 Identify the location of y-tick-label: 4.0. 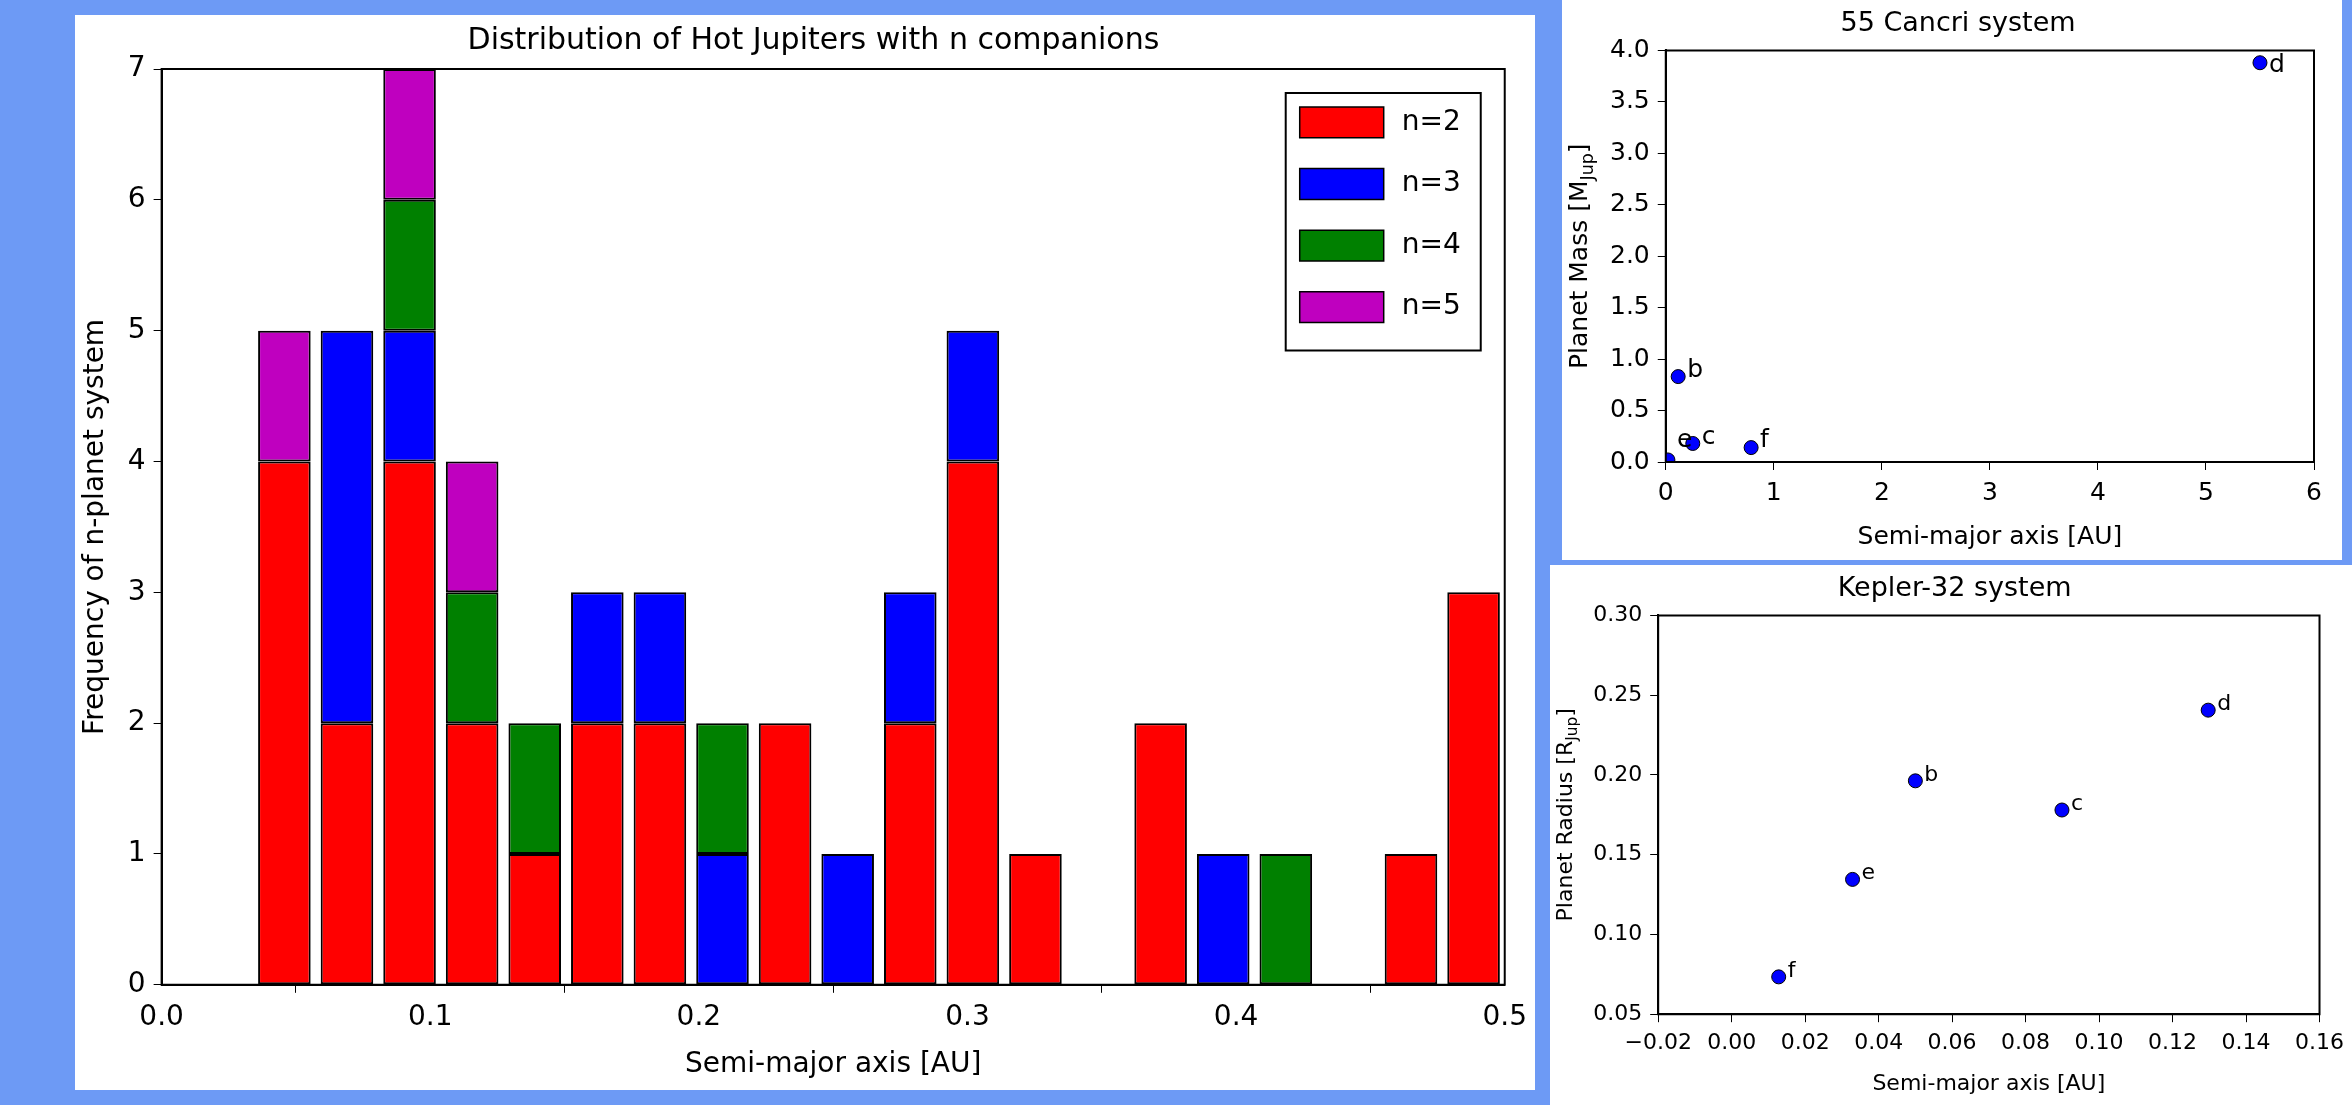
(1629, 48).